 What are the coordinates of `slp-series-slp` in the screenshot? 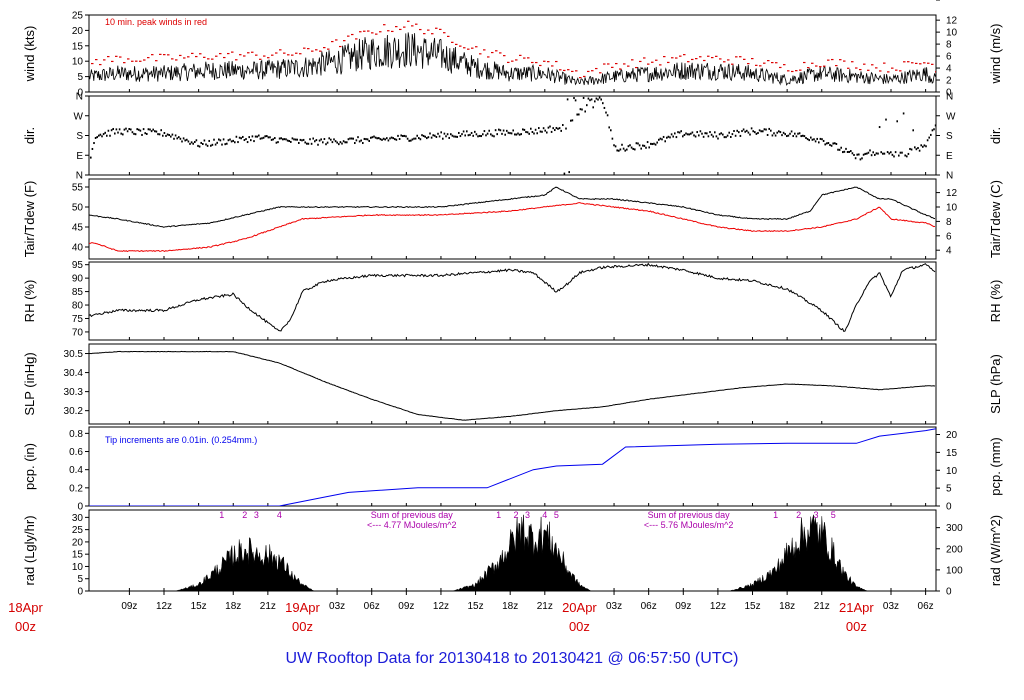 It's located at (512, 385).